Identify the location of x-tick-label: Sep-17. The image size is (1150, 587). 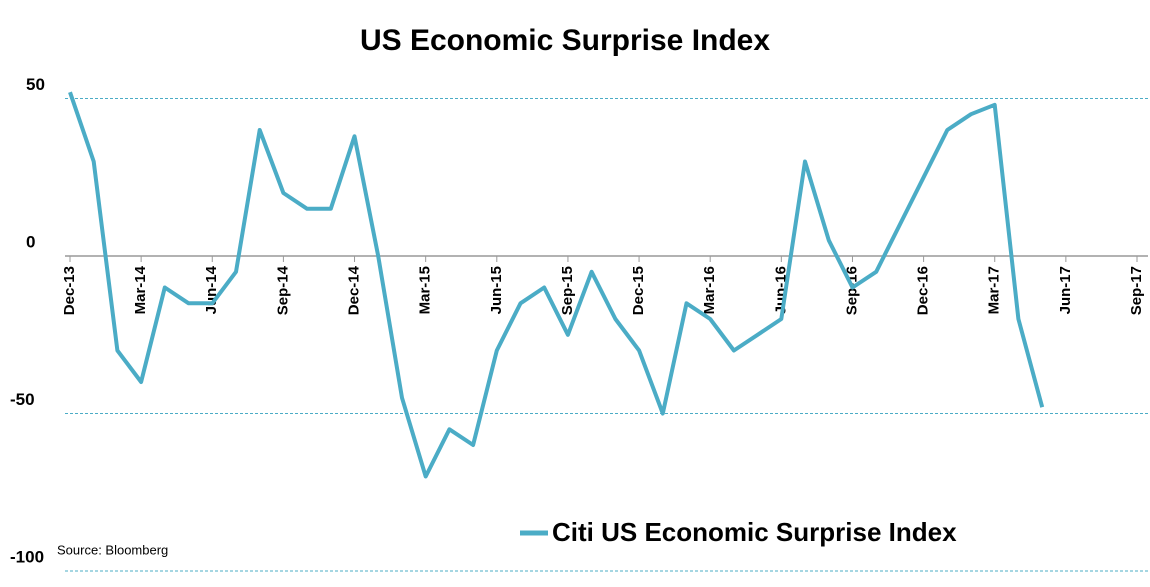
(1136, 290).